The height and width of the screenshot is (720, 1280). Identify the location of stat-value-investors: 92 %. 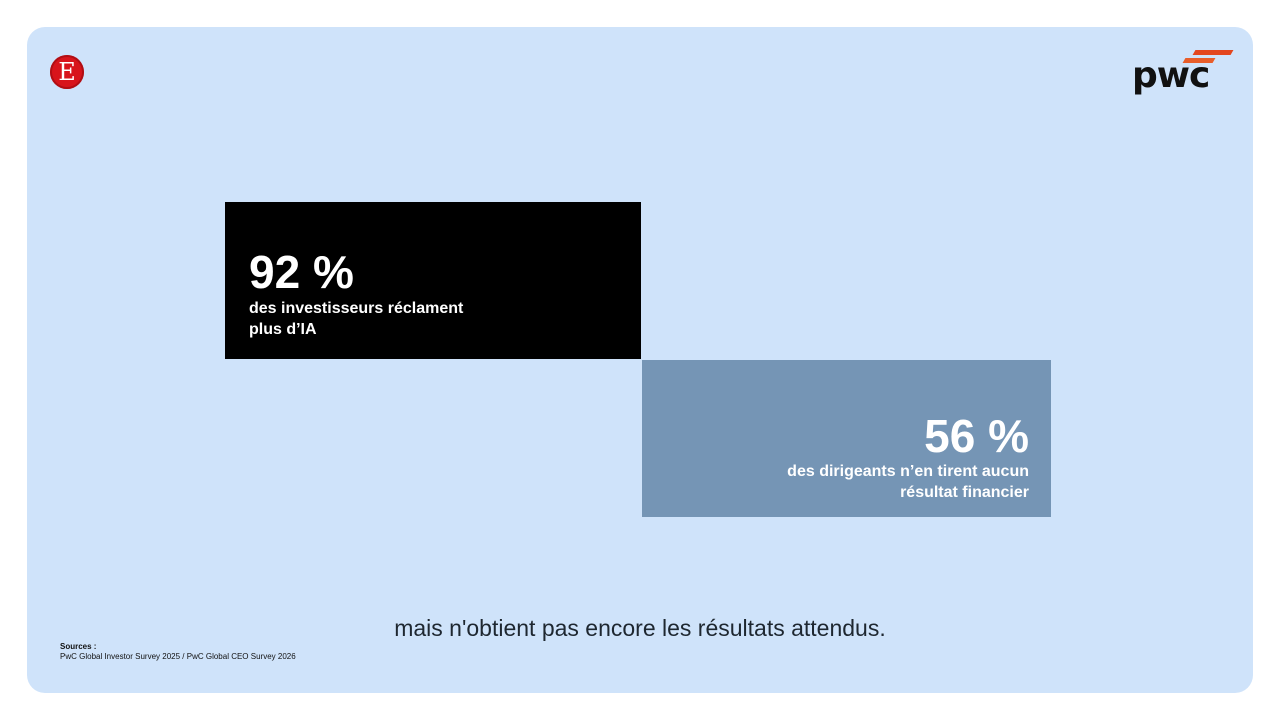
(301, 272).